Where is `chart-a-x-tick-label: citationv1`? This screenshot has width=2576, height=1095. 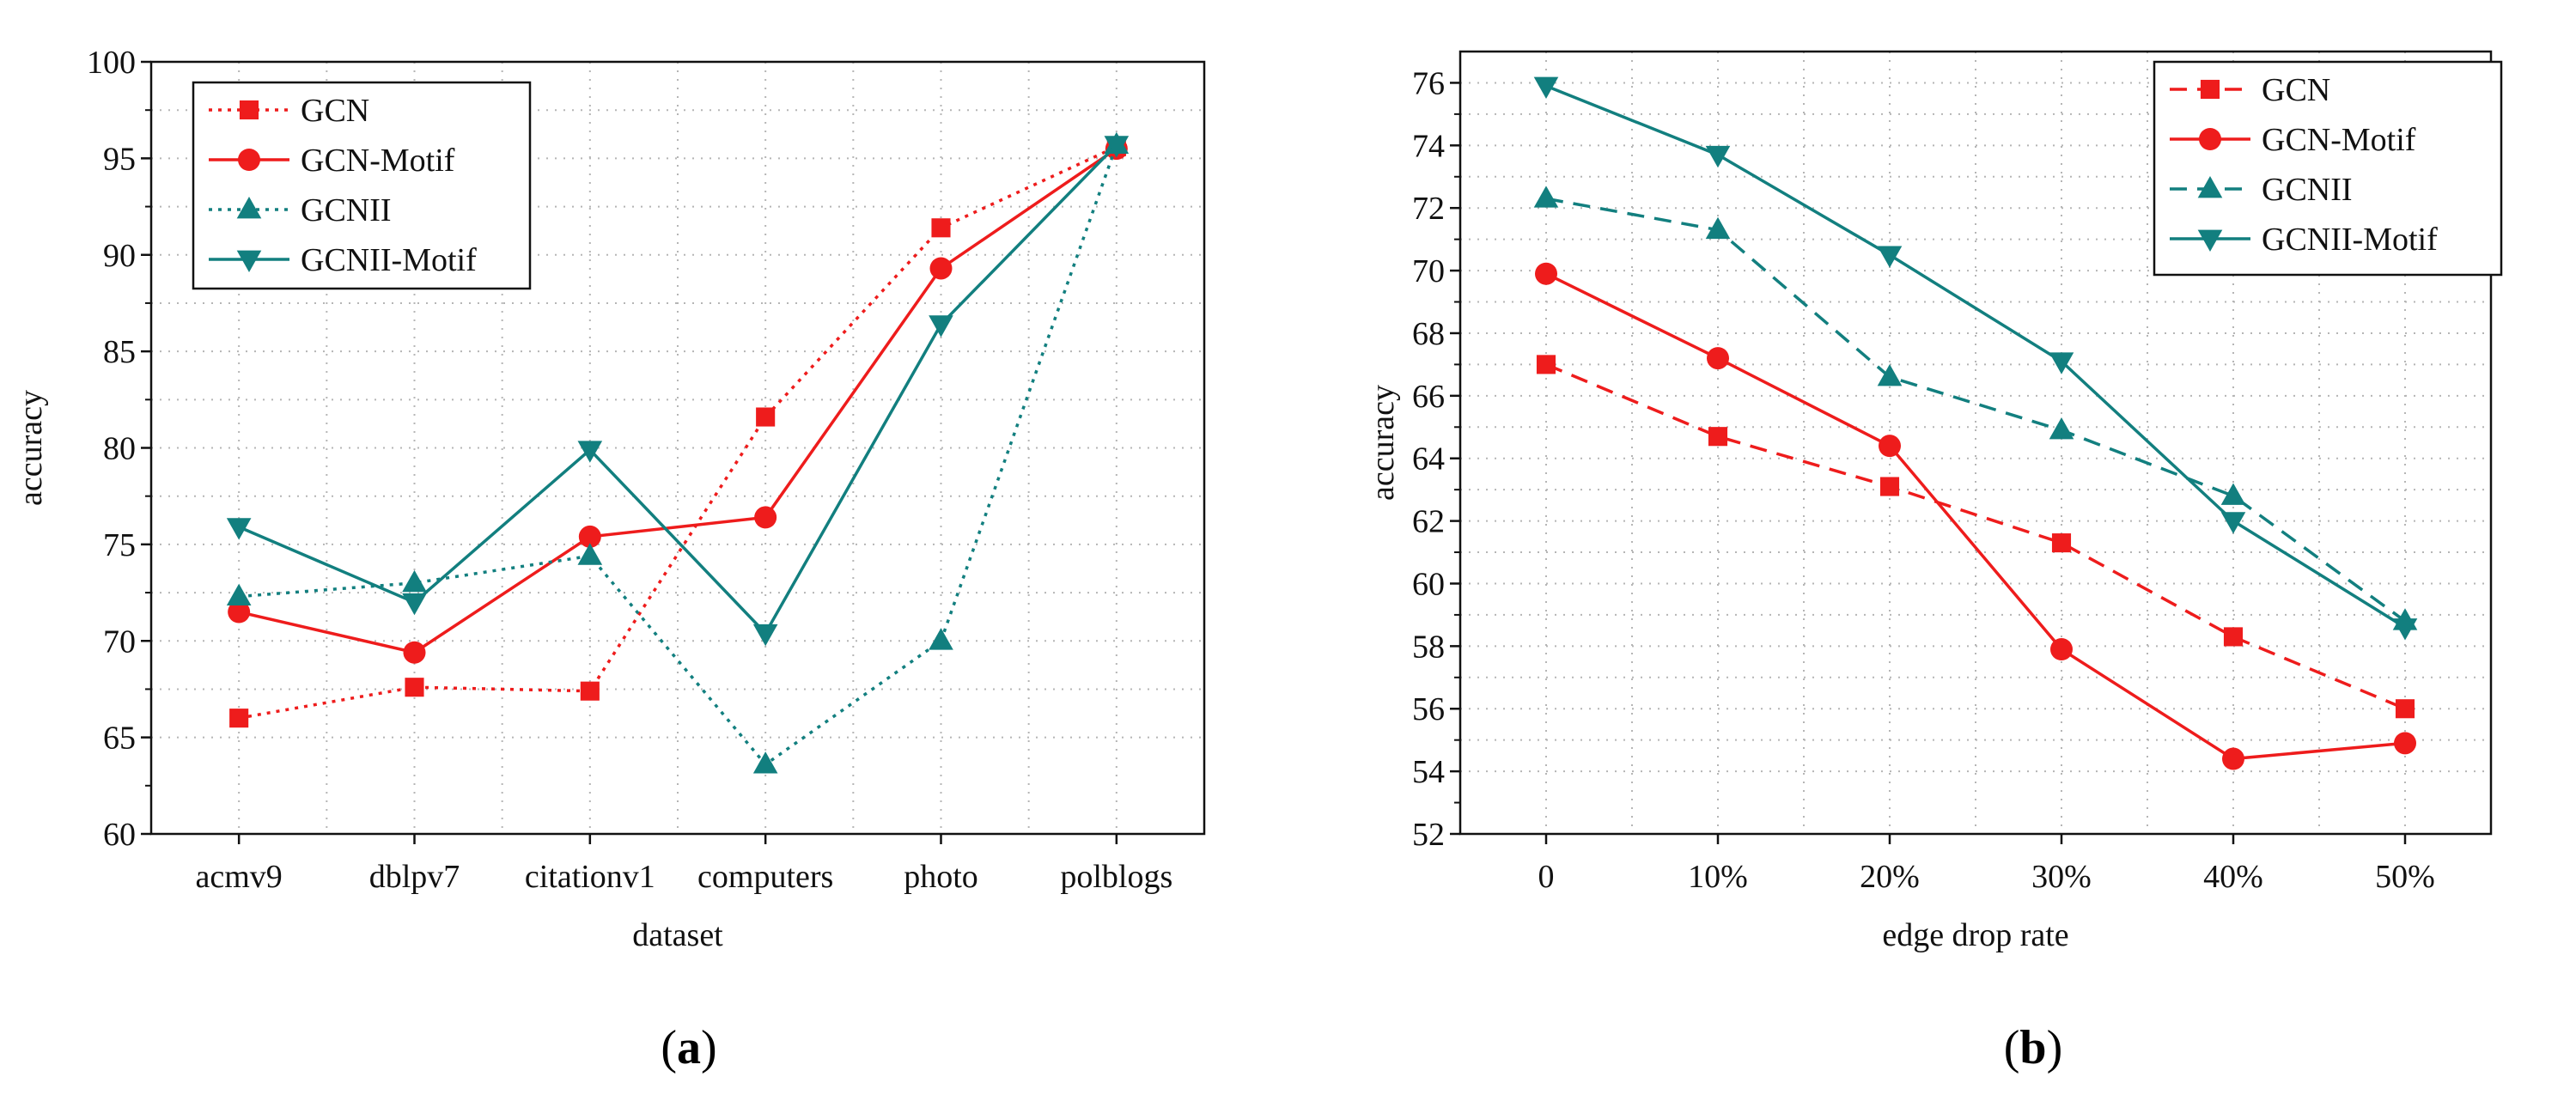 chart-a-x-tick-label: citationv1 is located at coordinates (590, 877).